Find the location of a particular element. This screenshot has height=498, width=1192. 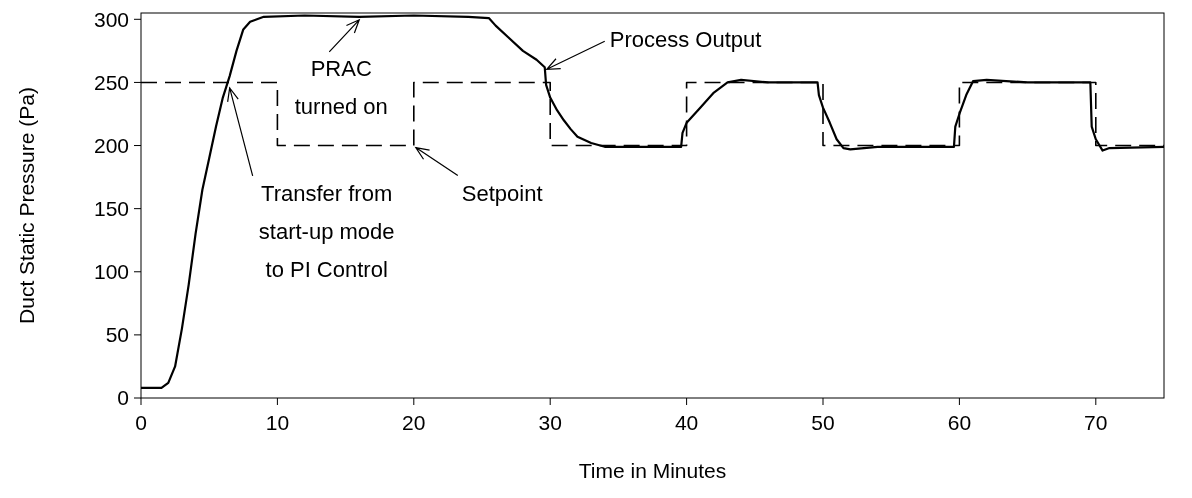

y-tick-label: 300 is located at coordinates (111, 19).